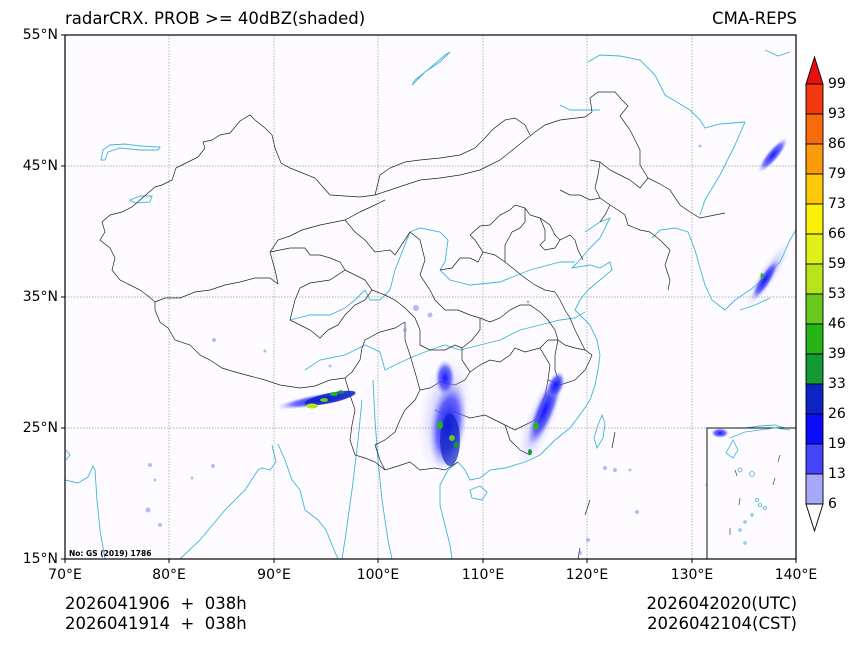  I want to click on lat-tick-45: 45°N, so click(40, 166).